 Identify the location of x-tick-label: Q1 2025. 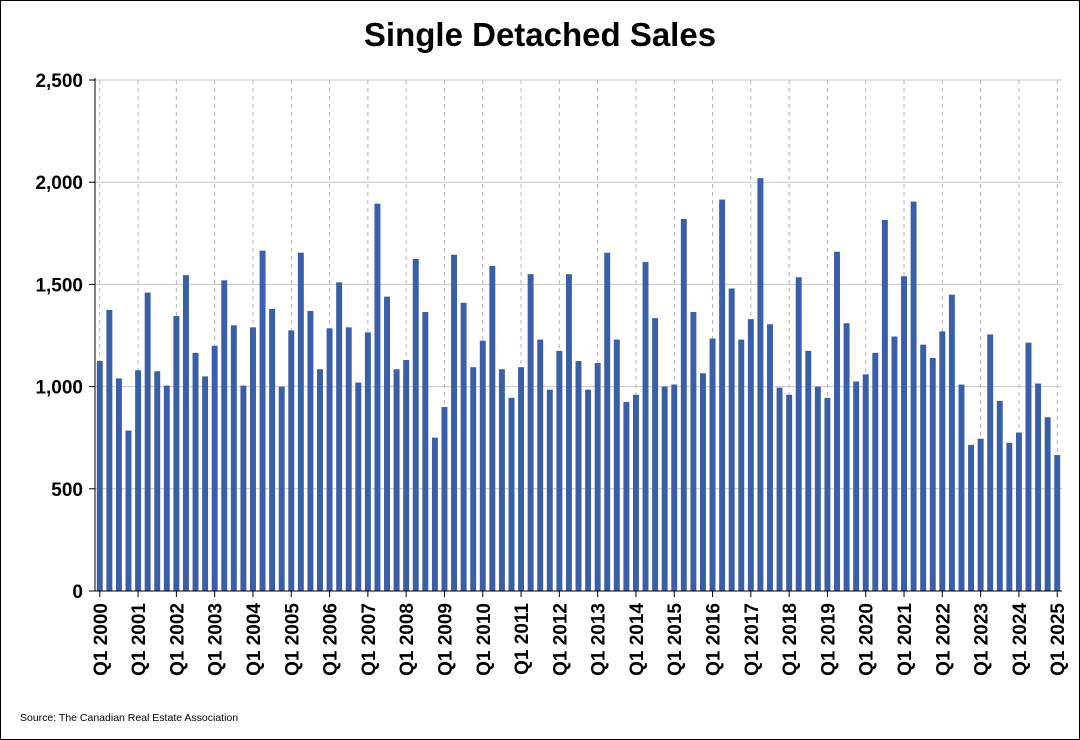
(1058, 639).